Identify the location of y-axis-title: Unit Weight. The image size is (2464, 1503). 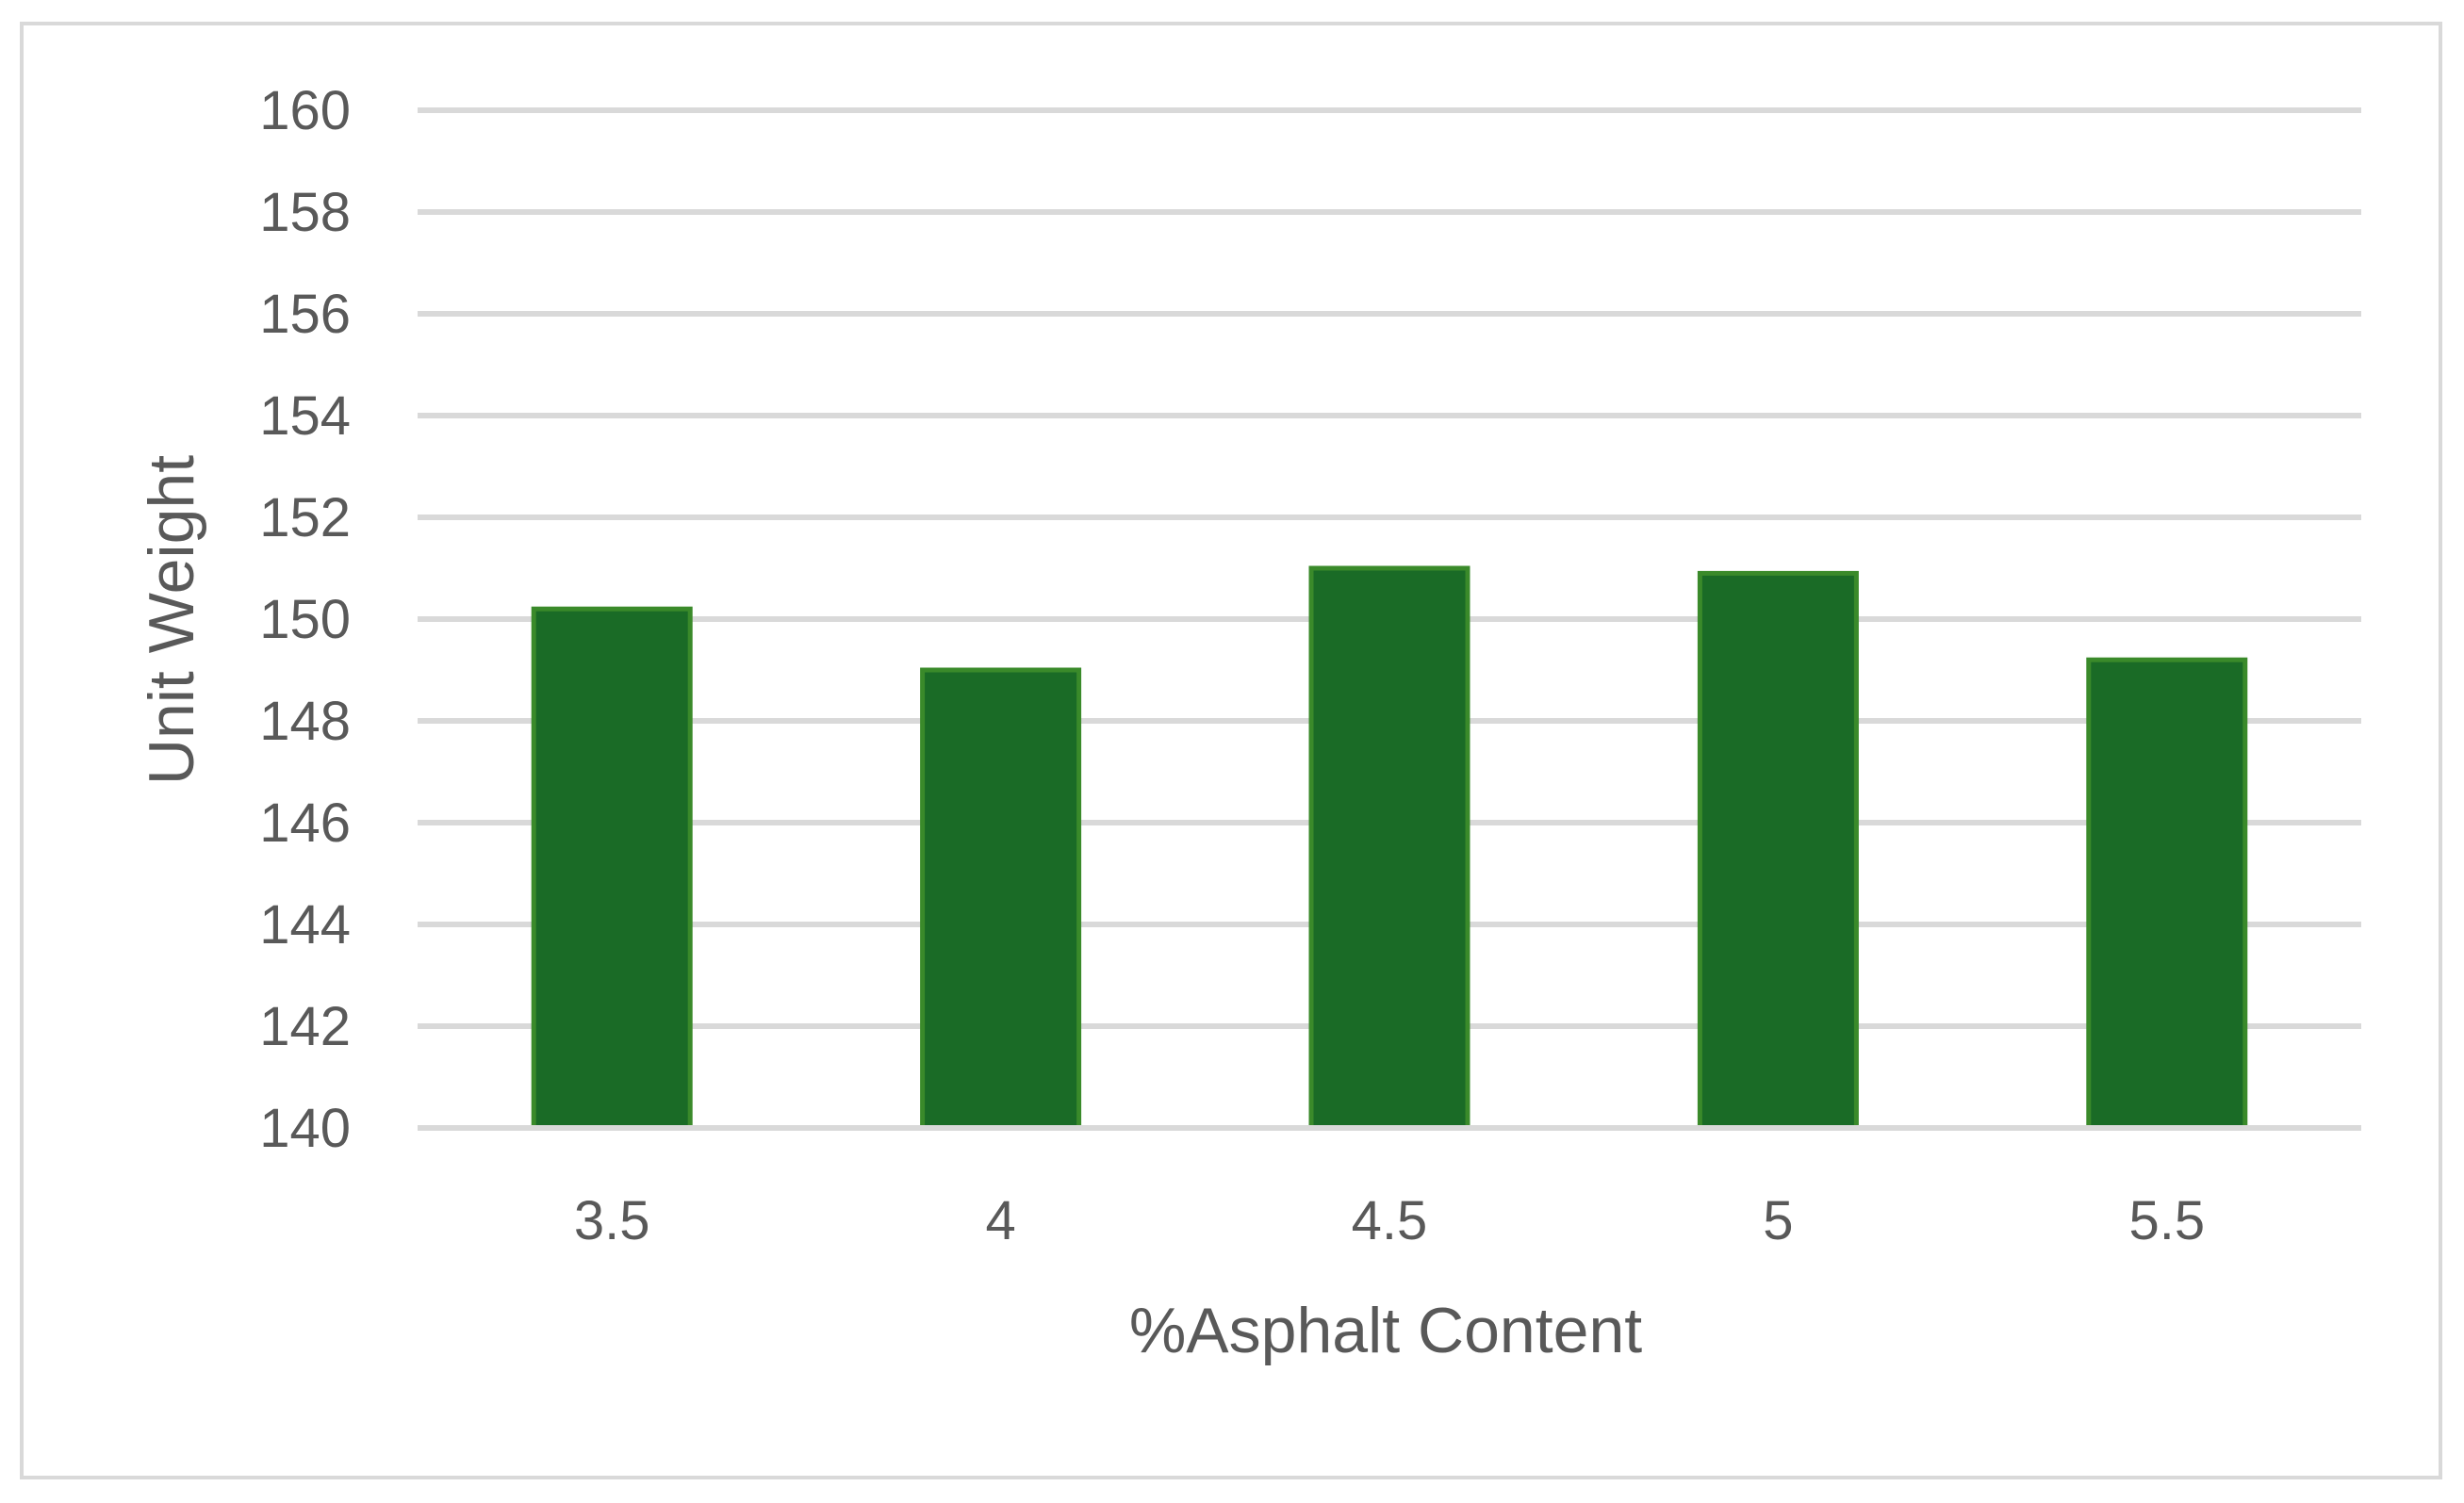
(171, 620).